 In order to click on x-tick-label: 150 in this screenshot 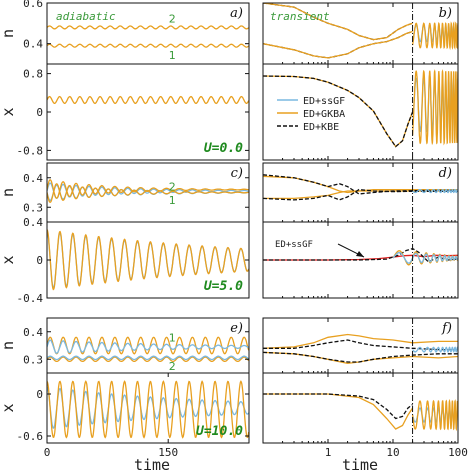, I will do `click(168, 452)`.